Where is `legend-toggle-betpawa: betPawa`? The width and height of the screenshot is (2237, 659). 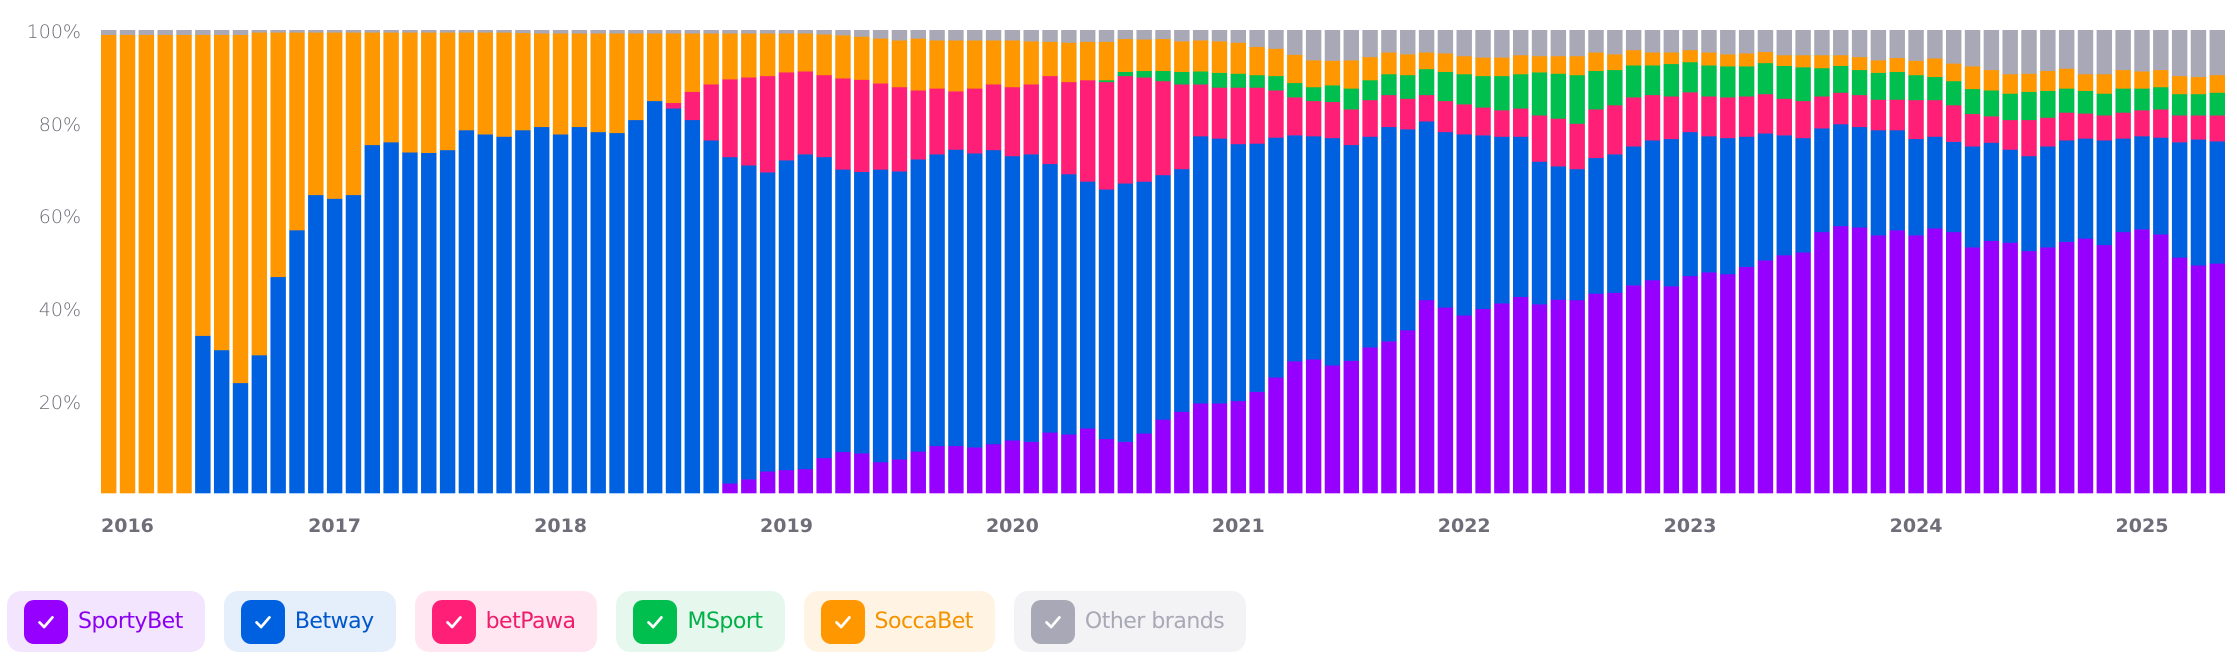 legend-toggle-betpawa: betPawa is located at coordinates (506, 621).